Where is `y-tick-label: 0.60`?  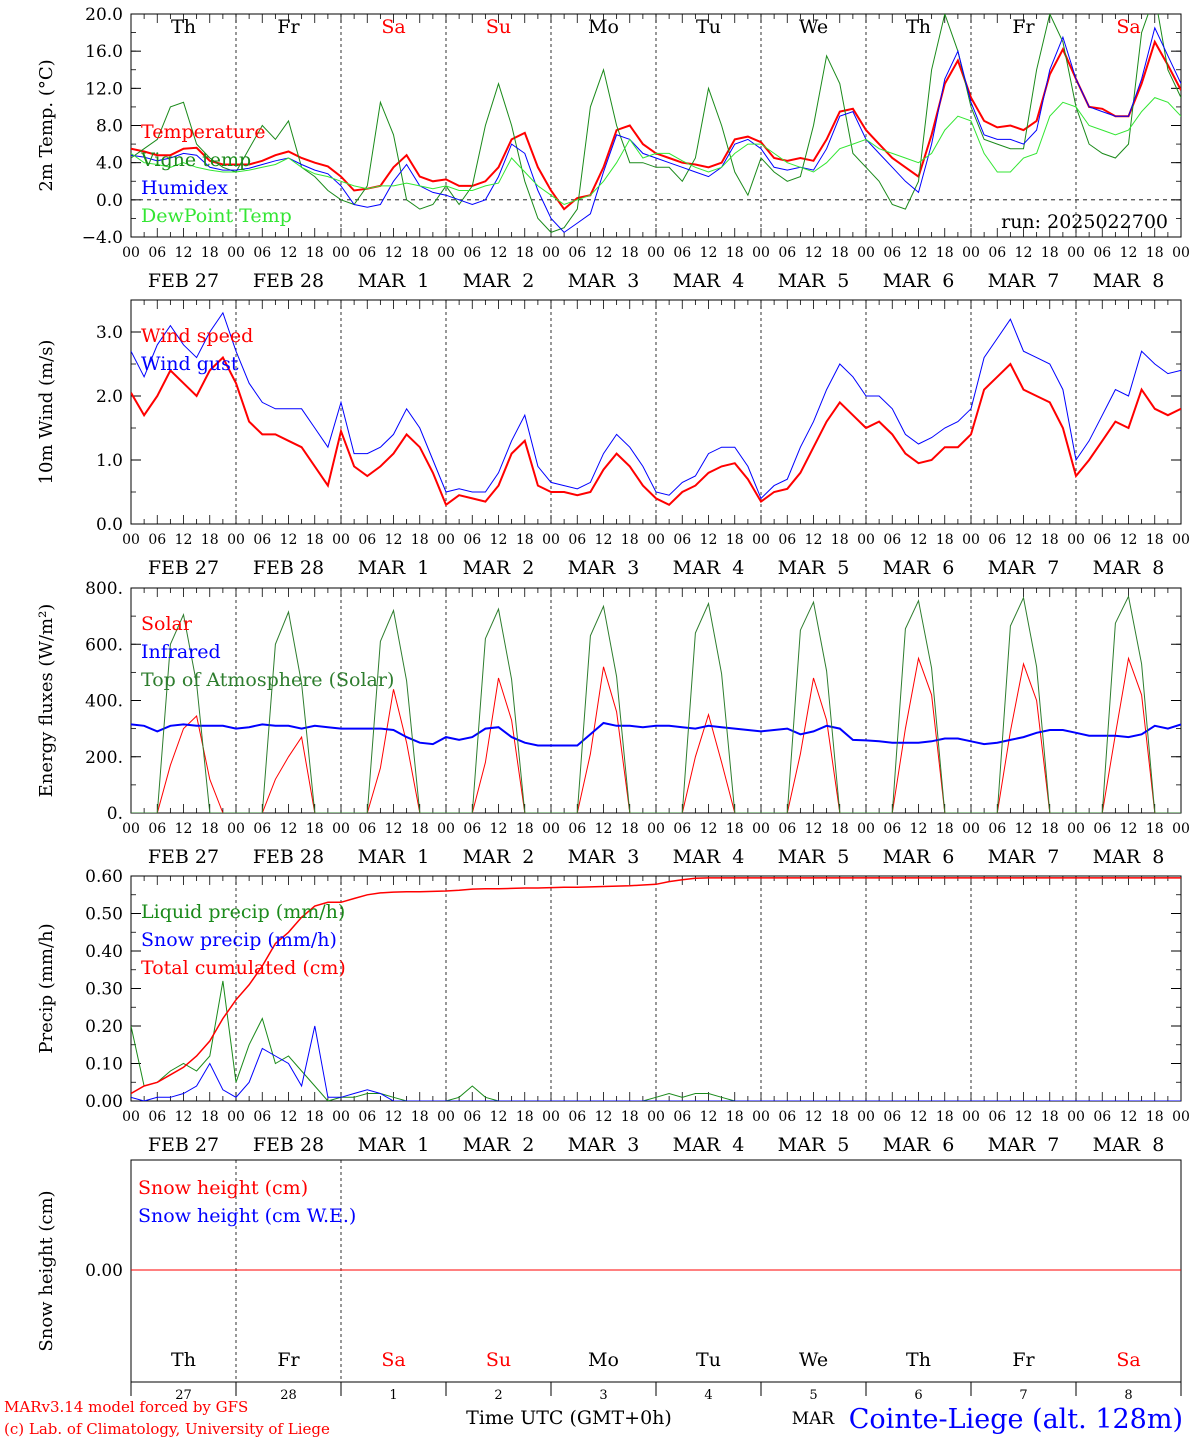
y-tick-label: 0.60 is located at coordinates (104, 877).